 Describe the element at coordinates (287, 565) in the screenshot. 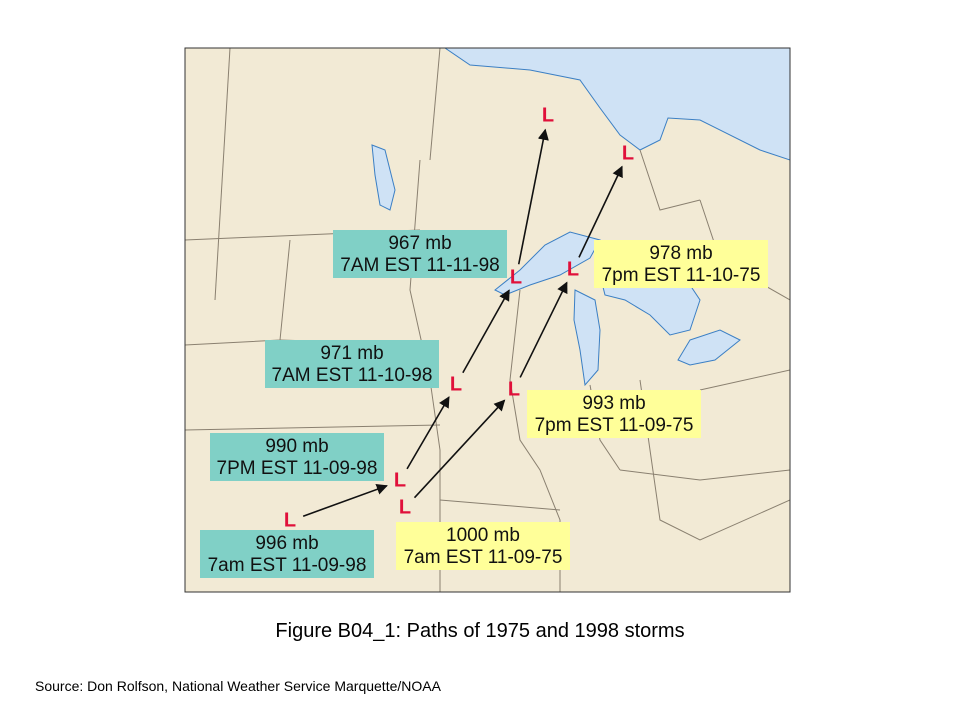

I see `time-label: 7am EST 11-09-98` at that location.